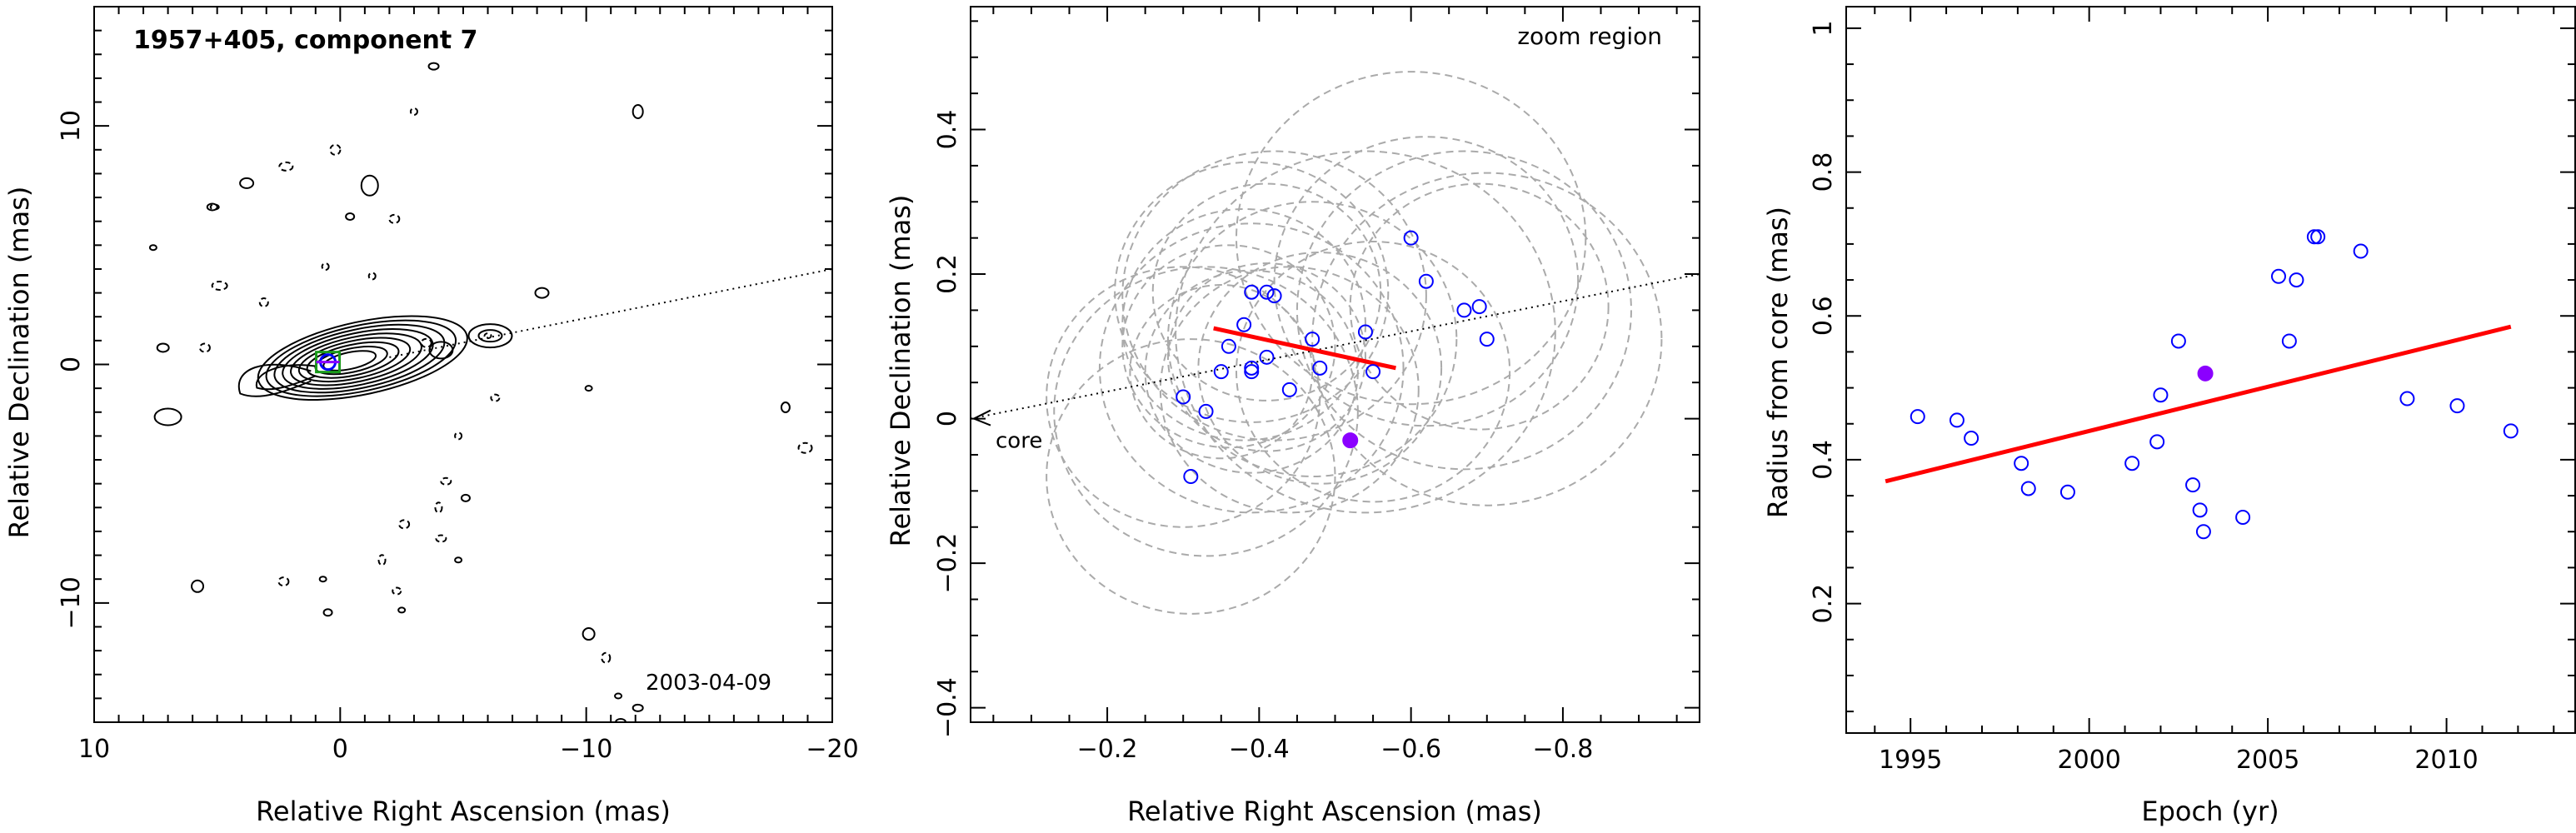 The height and width of the screenshot is (833, 2576). I want to click on contour-panel-ytick-label: 0, so click(71, 364).